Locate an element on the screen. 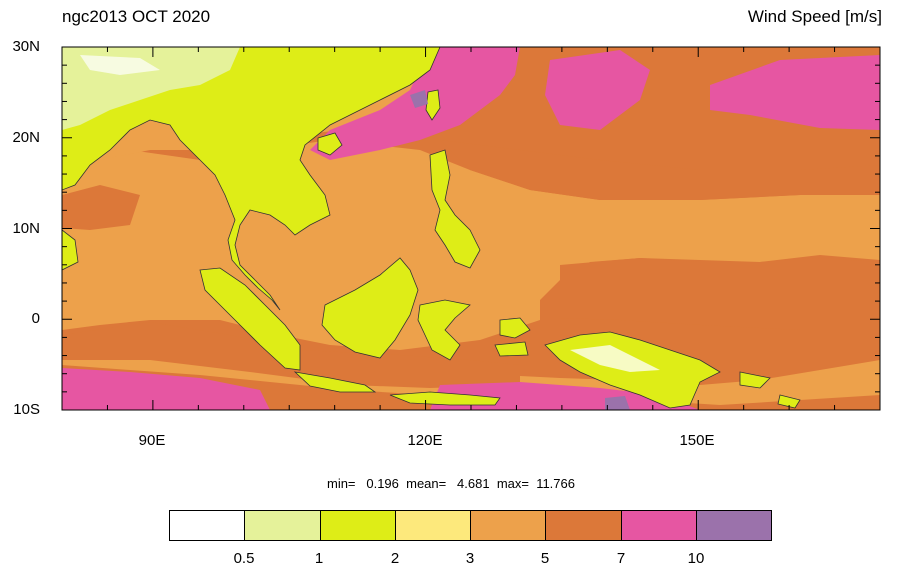 This screenshot has height=573, width=902. colorbar-label-3: 3 is located at coordinates (470, 558).